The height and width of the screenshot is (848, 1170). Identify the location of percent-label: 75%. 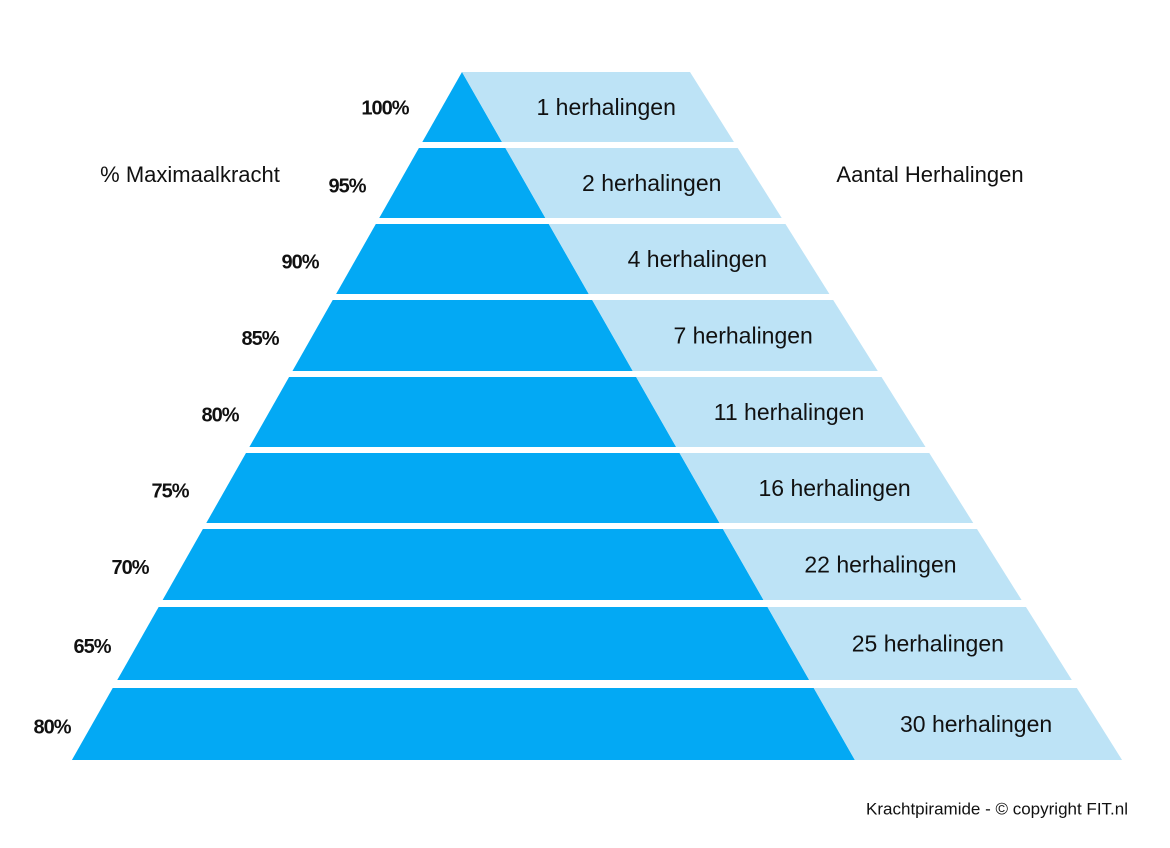
(170, 491).